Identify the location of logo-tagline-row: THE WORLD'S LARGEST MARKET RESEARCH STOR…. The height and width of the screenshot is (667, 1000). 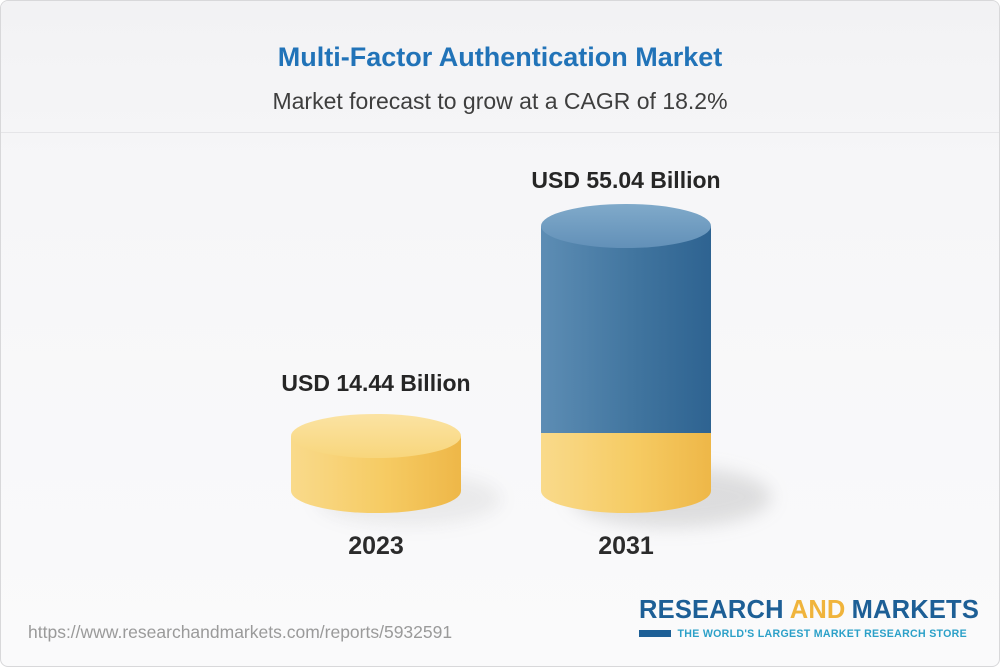
(803, 634).